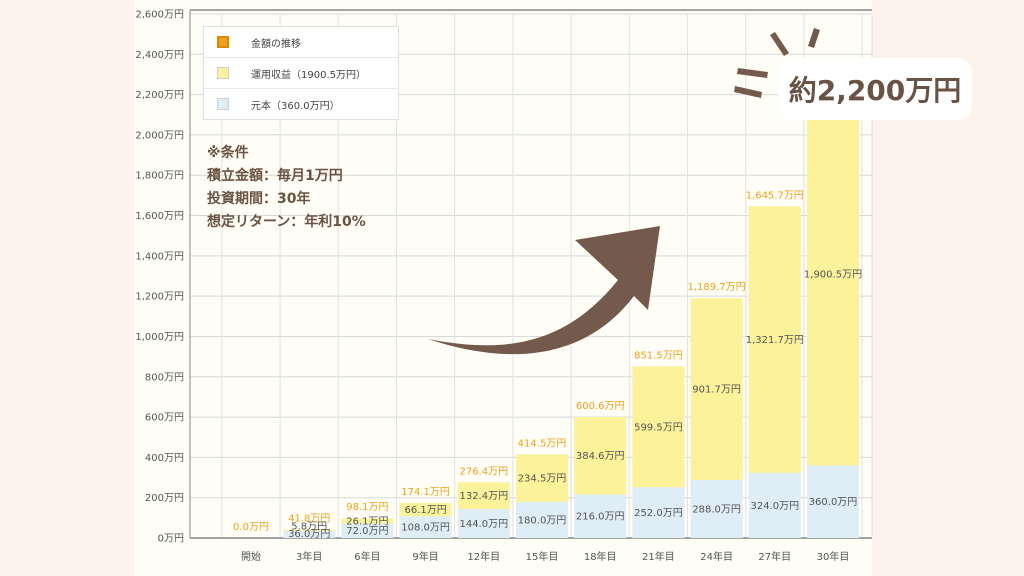  Describe the element at coordinates (286, 222) in the screenshot. I see `conditions-expected-return: 想定リターン：年利10%` at that location.